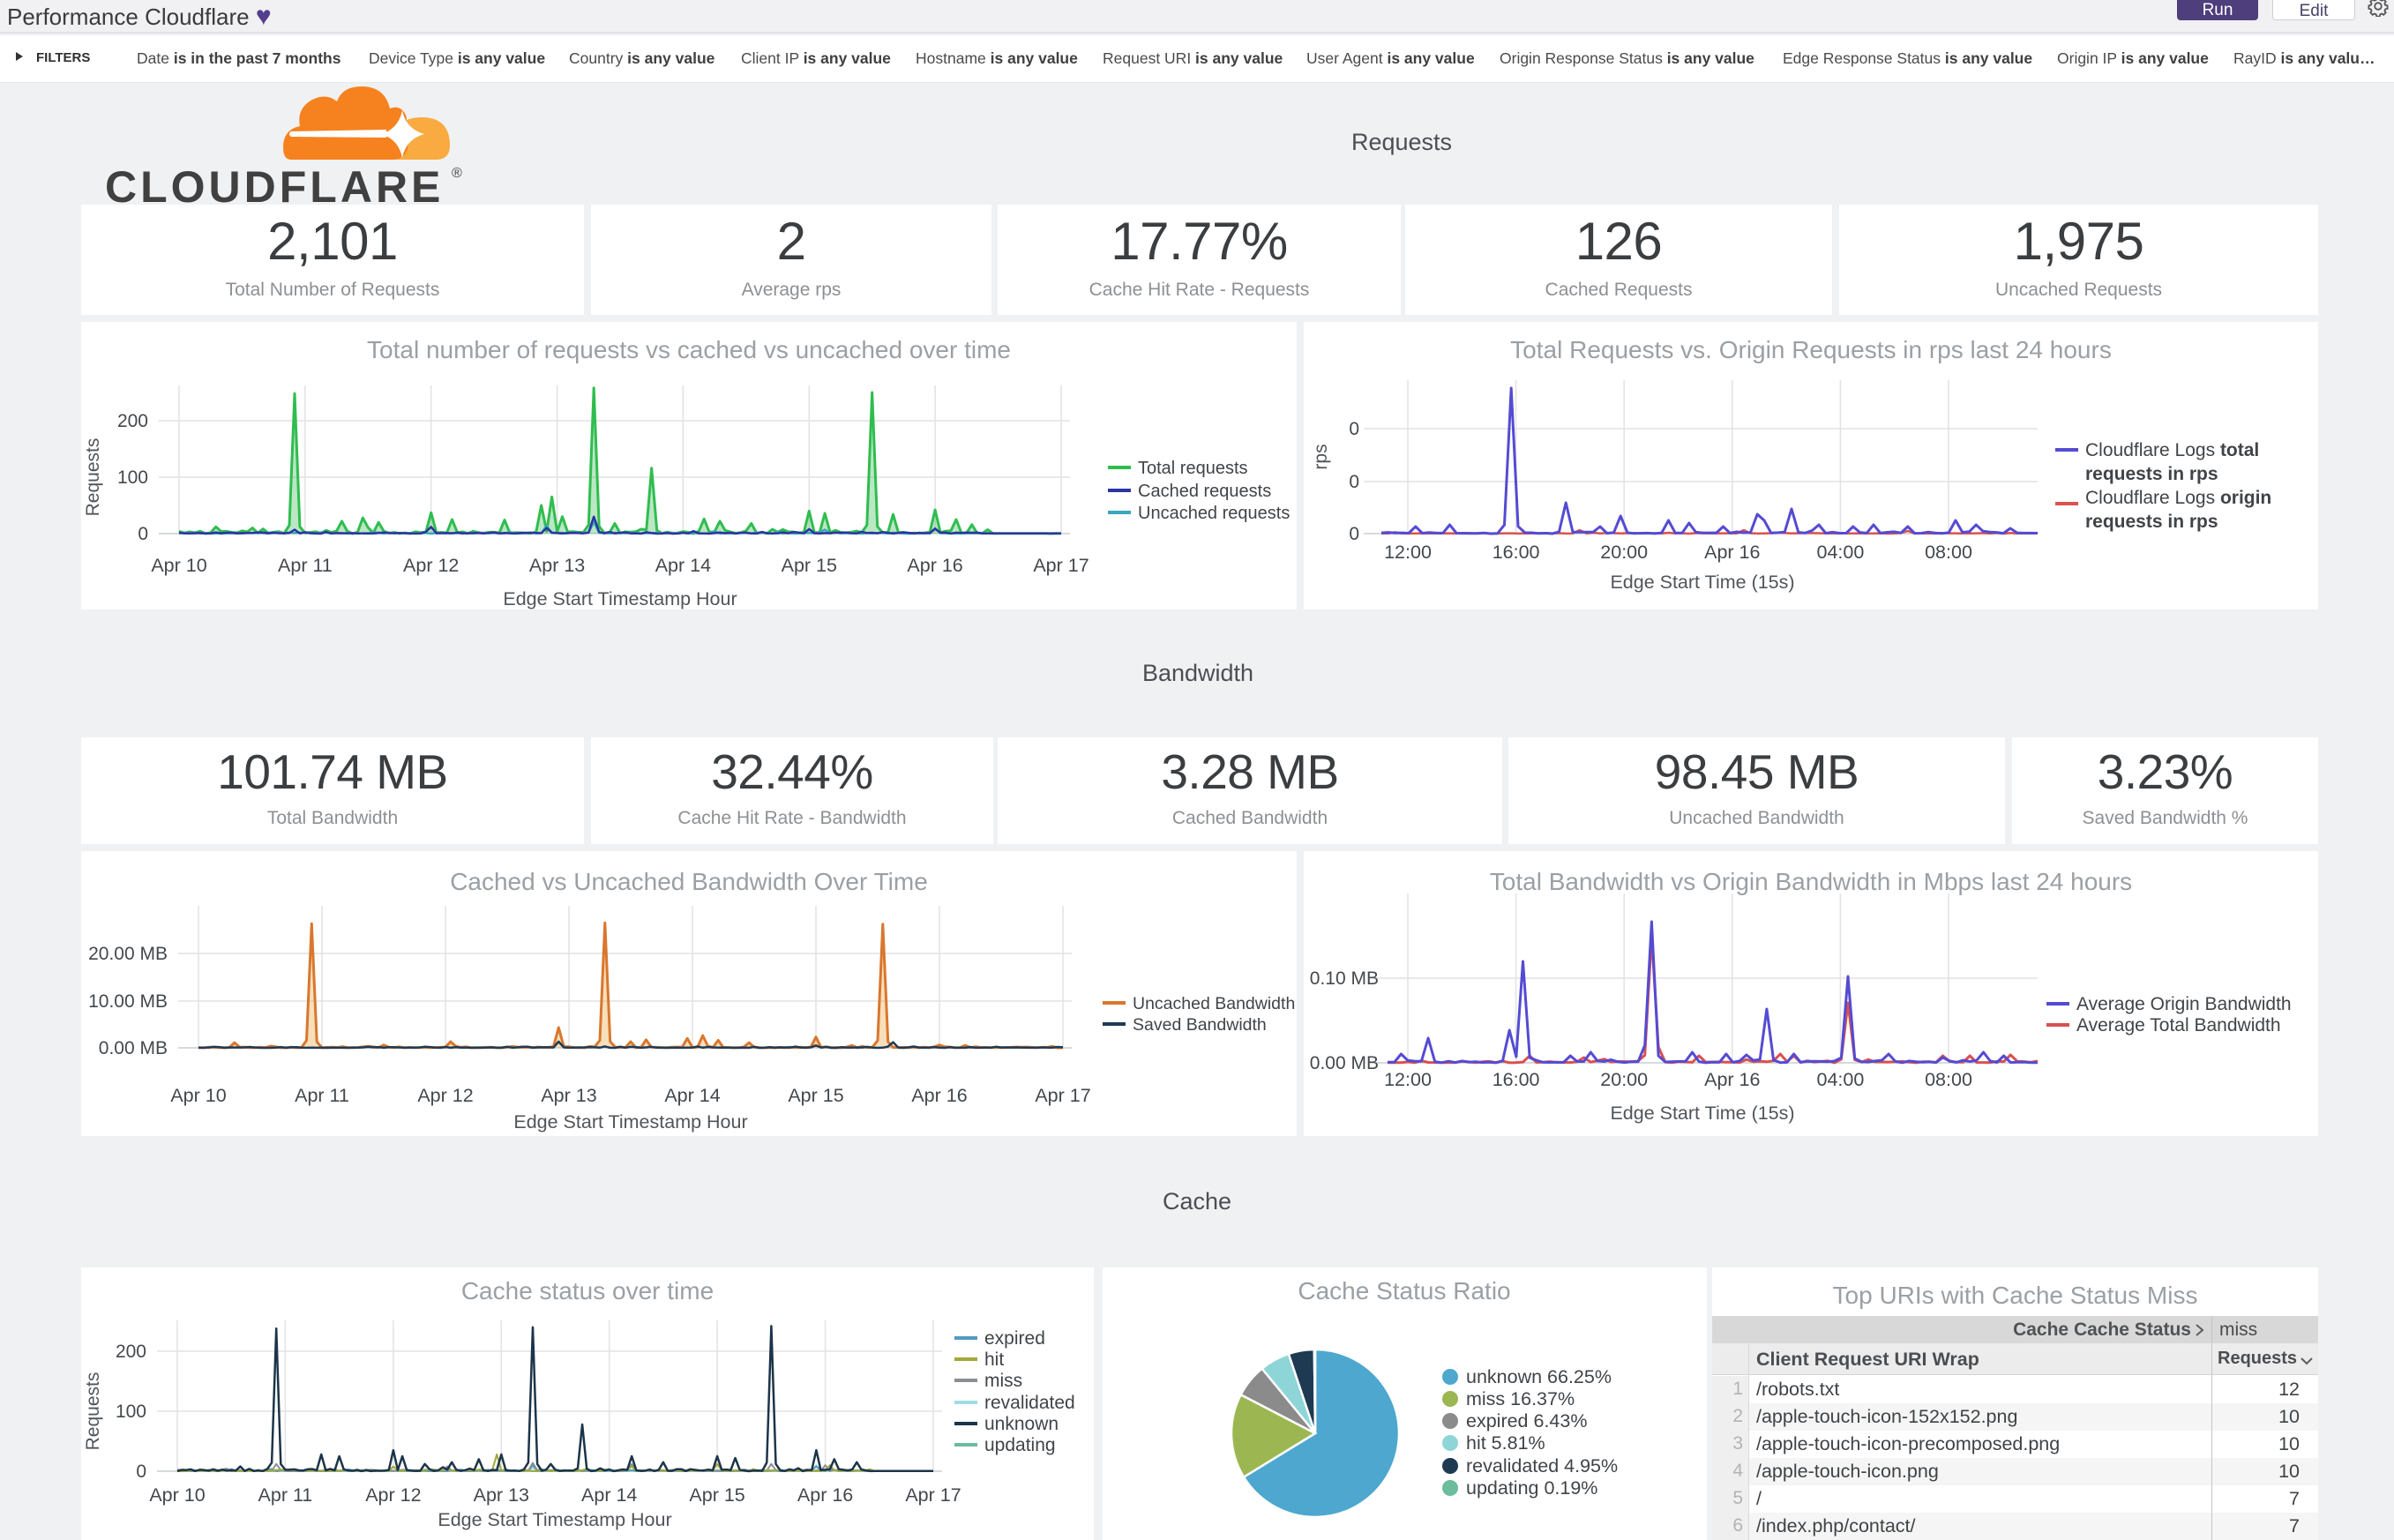 The height and width of the screenshot is (1540, 2394). Describe the element at coordinates (1344, 978) in the screenshot. I see `svg-text: 0.10 MB` at that location.